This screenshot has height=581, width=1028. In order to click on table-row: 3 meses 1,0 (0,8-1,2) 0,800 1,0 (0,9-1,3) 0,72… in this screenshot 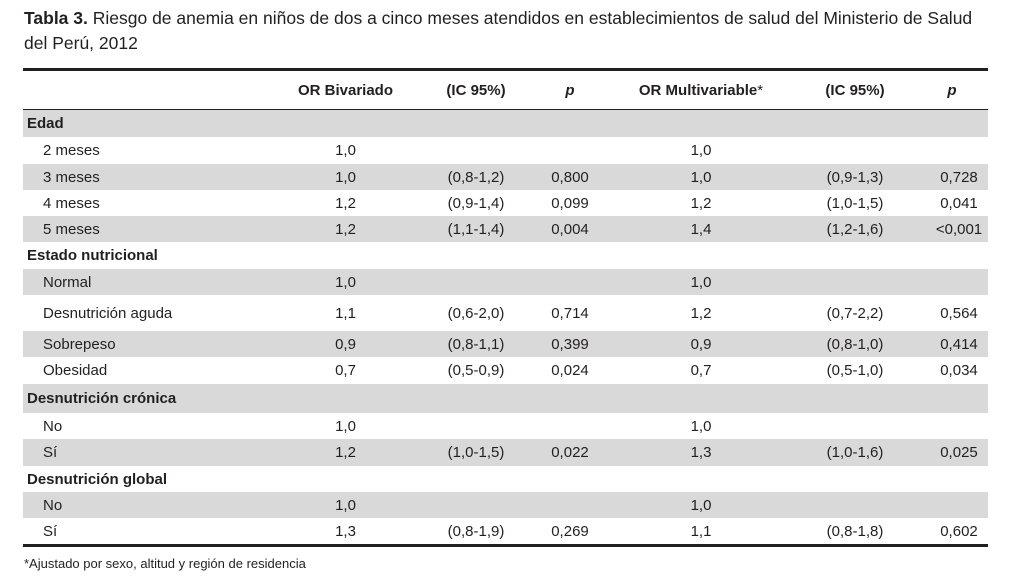, I will do `click(505, 177)`.